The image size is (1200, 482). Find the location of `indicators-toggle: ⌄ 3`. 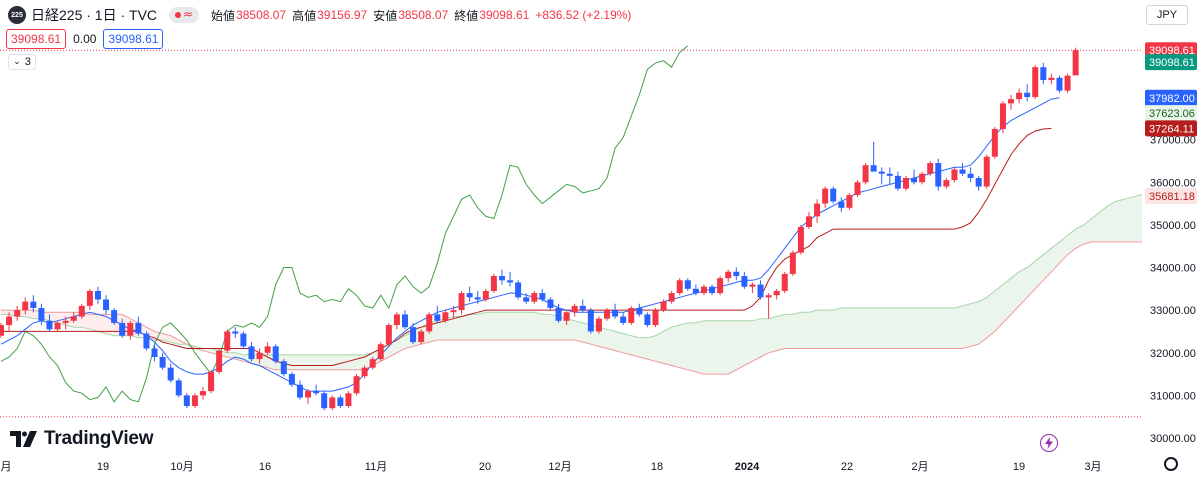

indicators-toggle: ⌄ 3 is located at coordinates (22, 62).